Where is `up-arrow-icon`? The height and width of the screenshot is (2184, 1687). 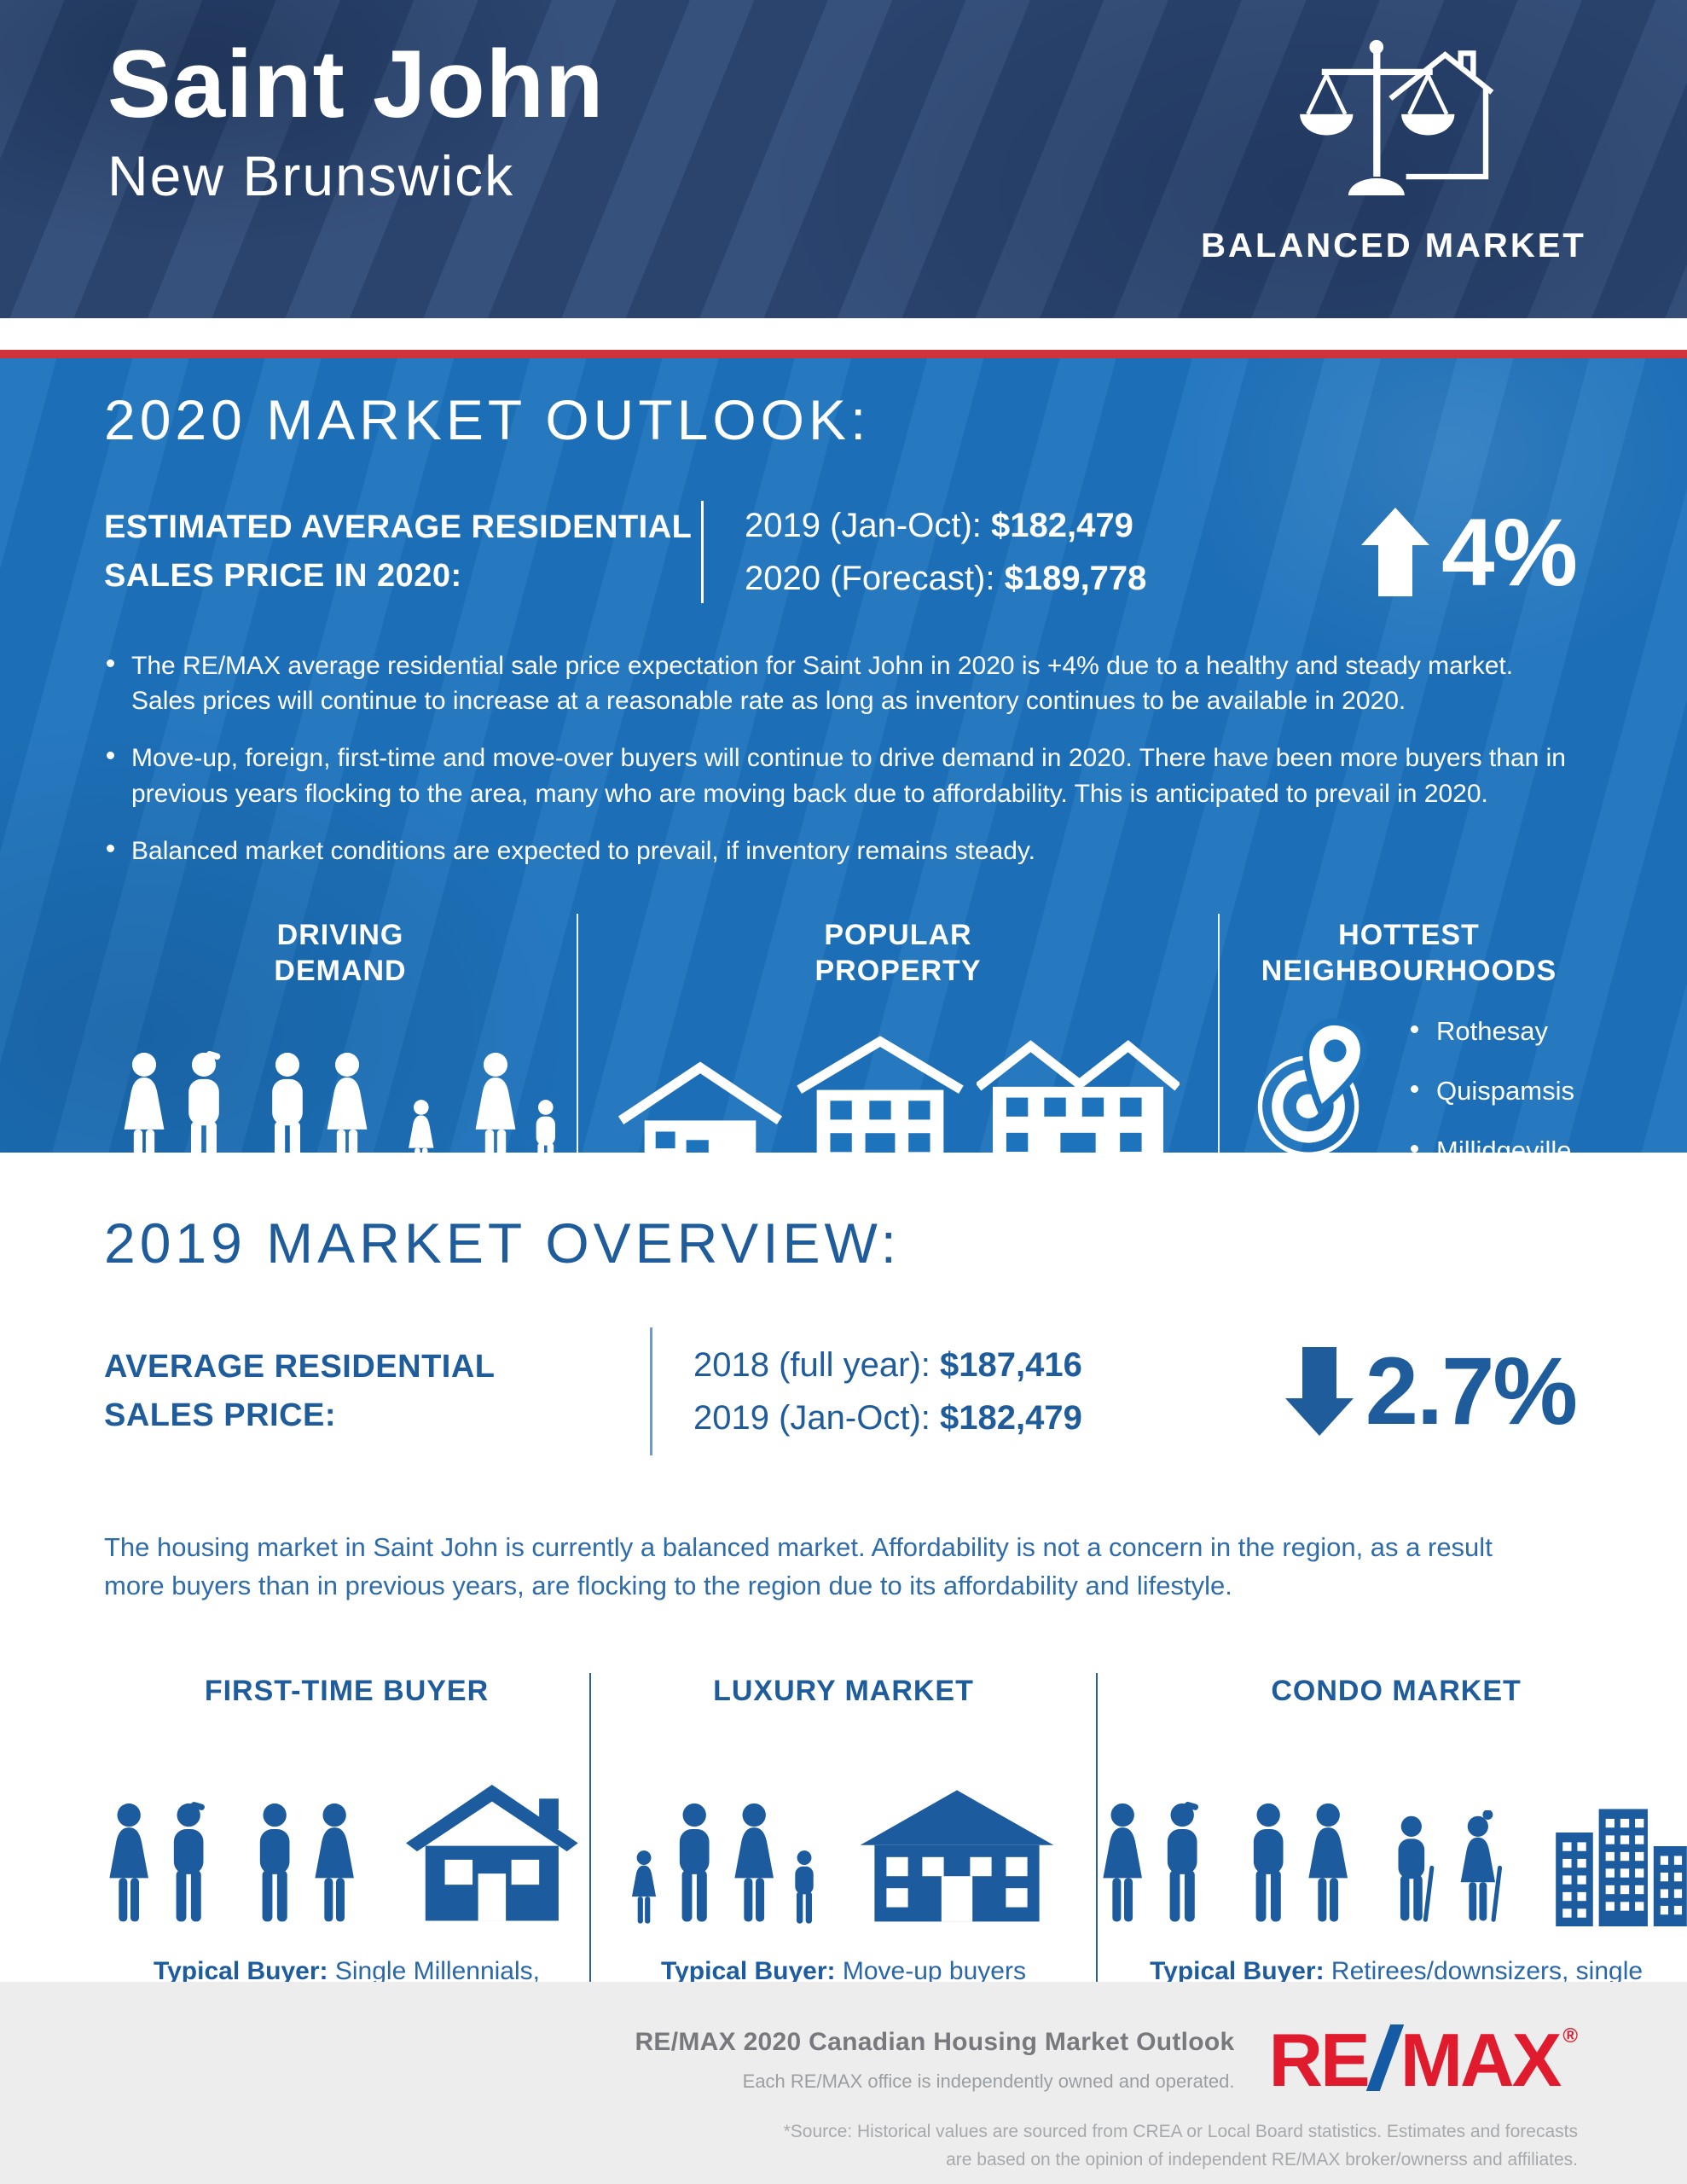
up-arrow-icon is located at coordinates (1396, 553).